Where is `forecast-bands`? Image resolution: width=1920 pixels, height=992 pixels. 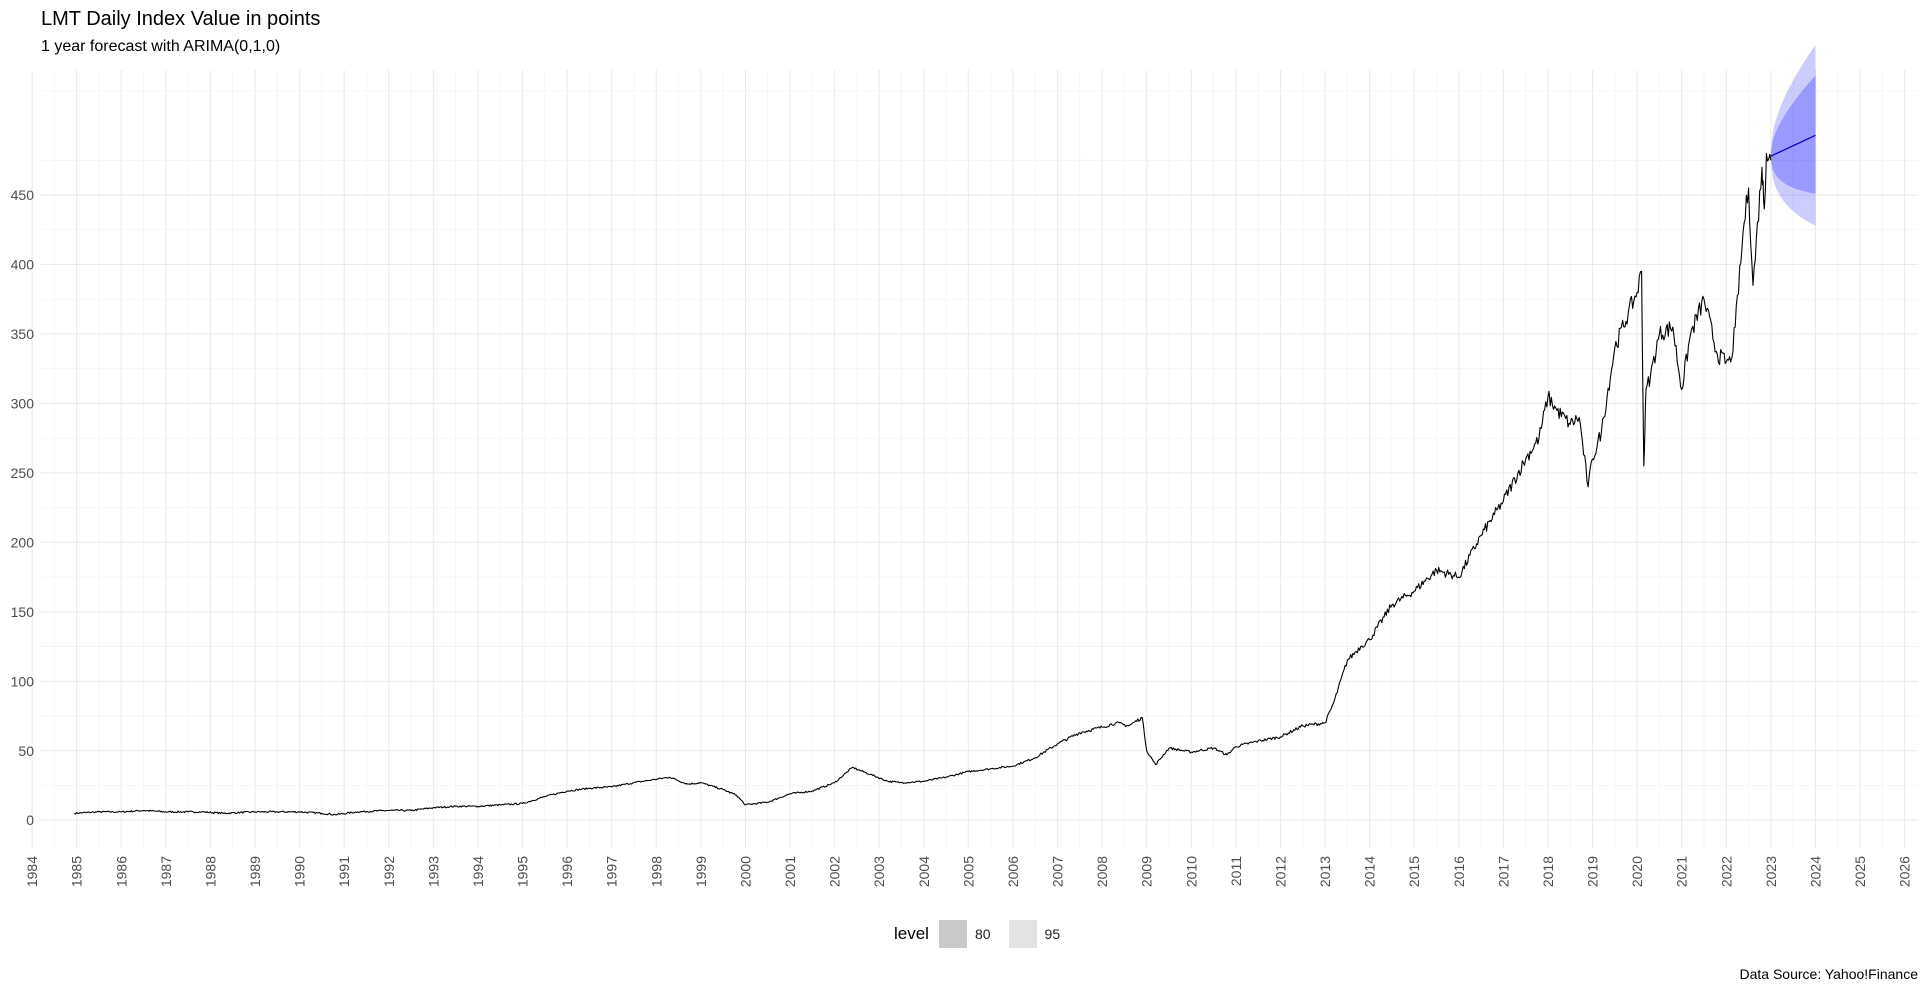
forecast-bands is located at coordinates (1793, 135).